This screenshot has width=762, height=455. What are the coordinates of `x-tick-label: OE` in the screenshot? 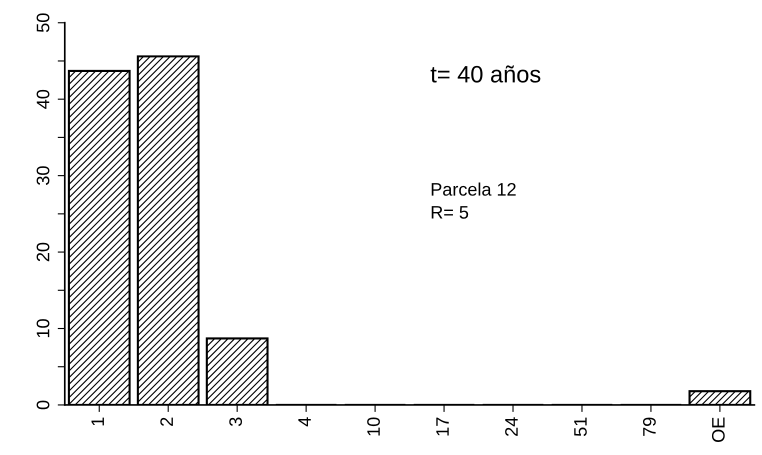 It's located at (718, 430).